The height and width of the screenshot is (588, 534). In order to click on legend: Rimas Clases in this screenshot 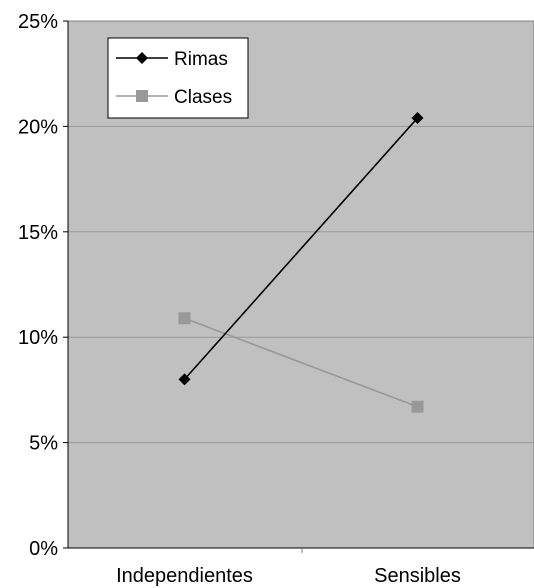, I will do `click(178, 78)`.